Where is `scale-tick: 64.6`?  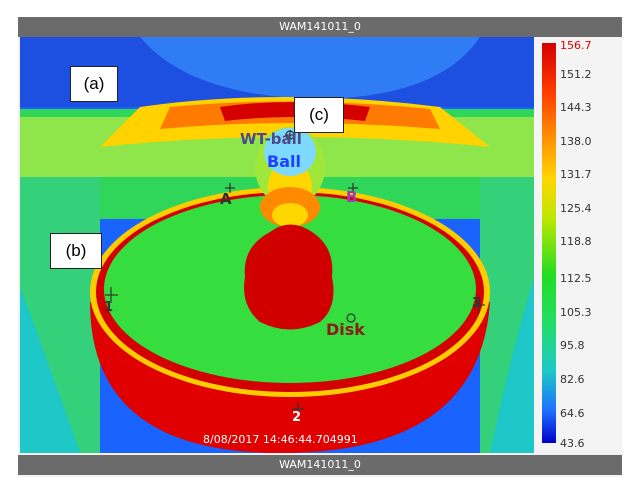 scale-tick: 64.6 is located at coordinates (572, 413).